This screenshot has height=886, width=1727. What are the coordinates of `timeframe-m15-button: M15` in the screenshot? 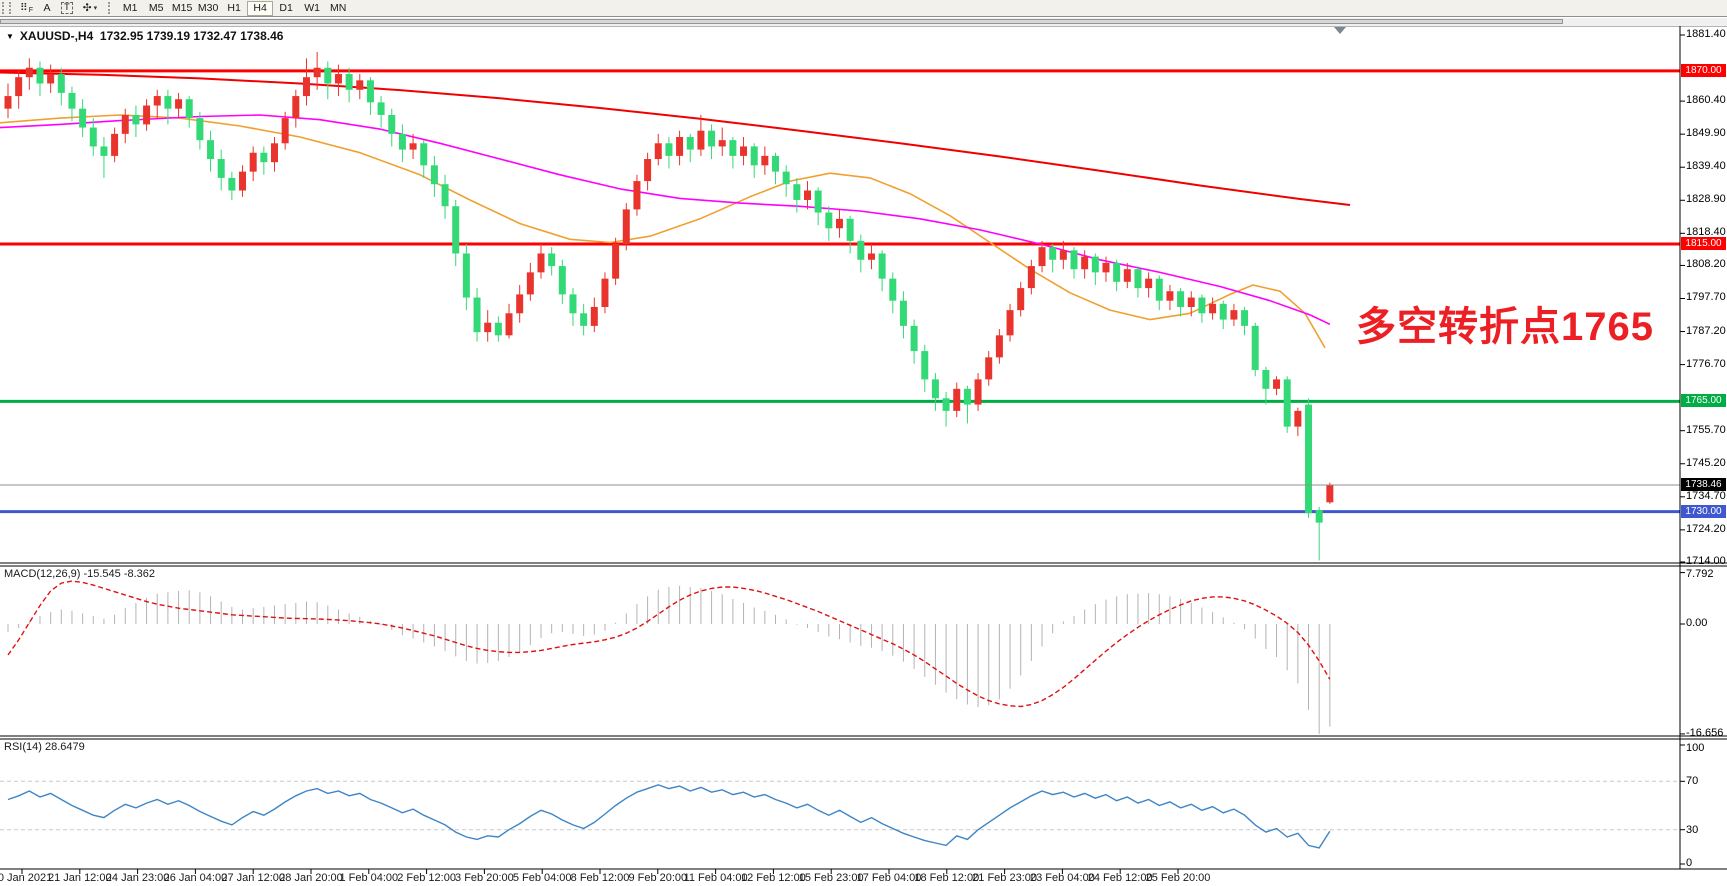 It's located at (182, 8).